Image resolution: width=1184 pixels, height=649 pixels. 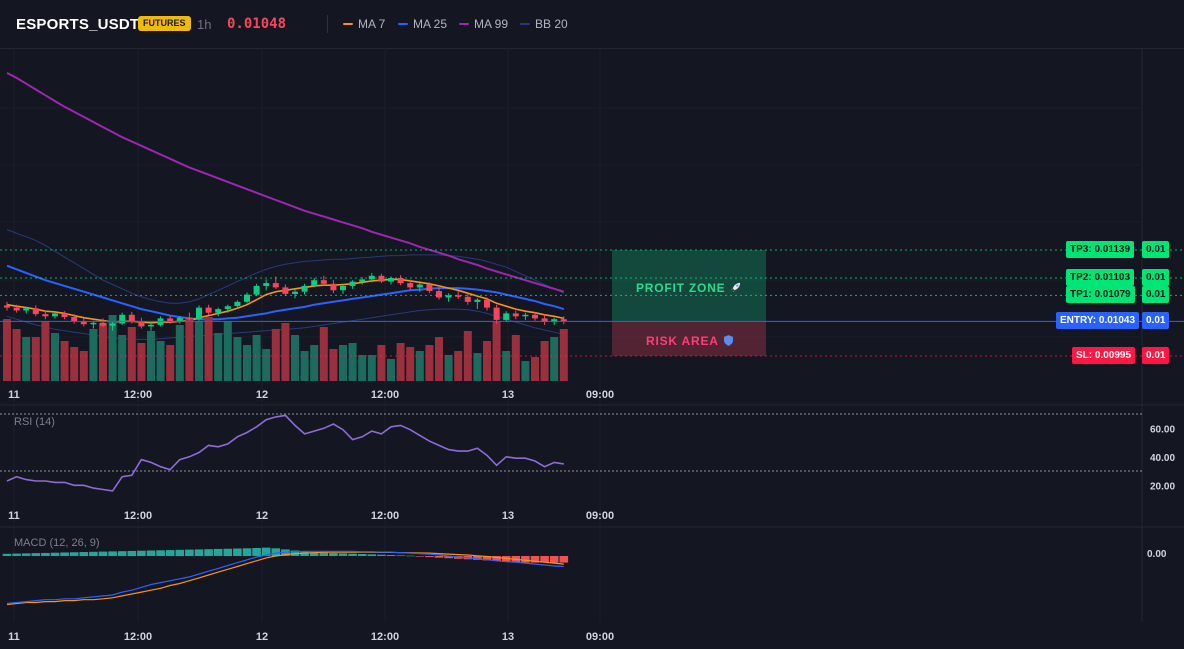 What do you see at coordinates (327, 24) in the screenshot?
I see `header-divider` at bounding box center [327, 24].